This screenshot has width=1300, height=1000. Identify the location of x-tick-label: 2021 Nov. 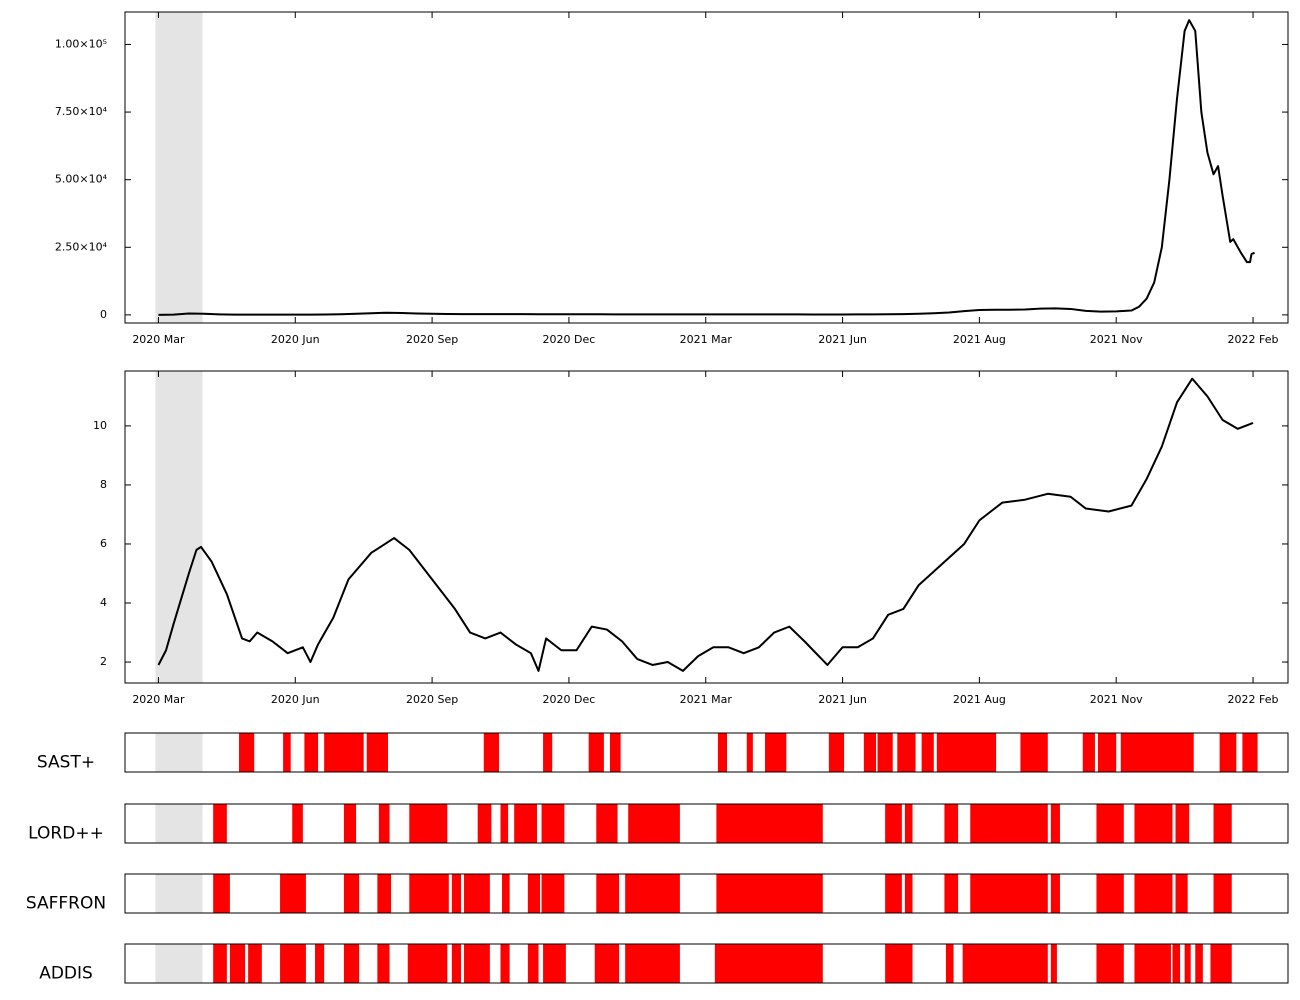
(1116, 699).